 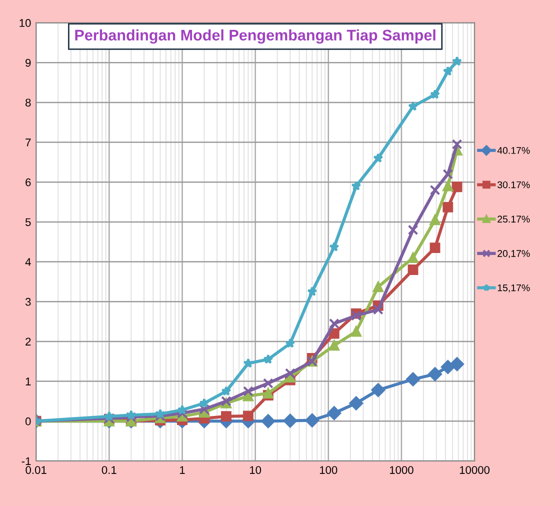 What do you see at coordinates (28, 262) in the screenshot?
I see `y-tick-label: 4` at bounding box center [28, 262].